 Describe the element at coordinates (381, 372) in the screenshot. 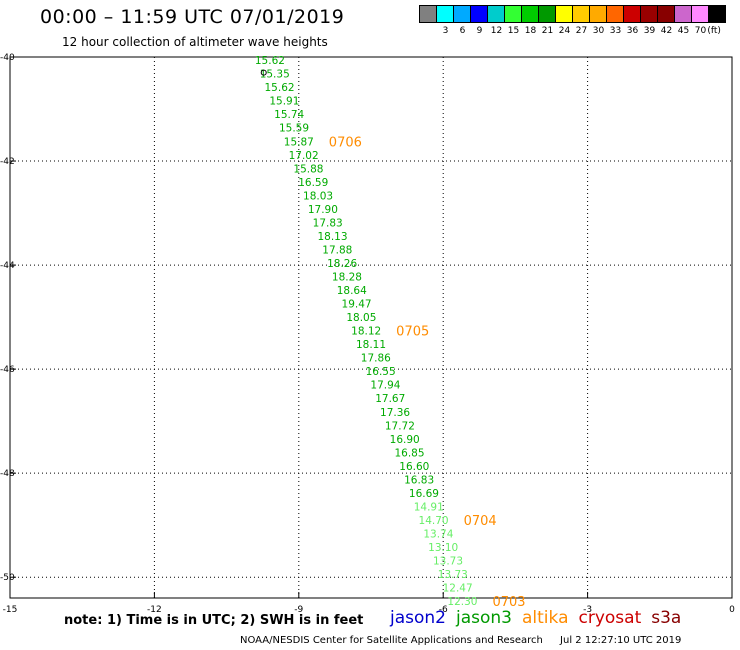

I see `swh-label: 16.55` at that location.